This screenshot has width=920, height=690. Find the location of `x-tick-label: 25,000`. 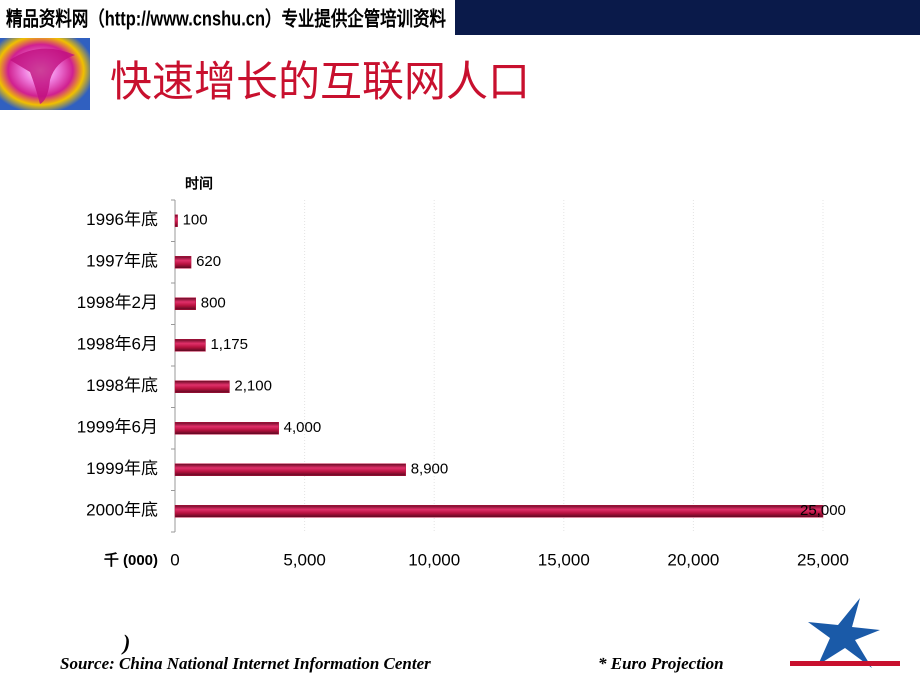

x-tick-label: 25,000 is located at coordinates (823, 559).